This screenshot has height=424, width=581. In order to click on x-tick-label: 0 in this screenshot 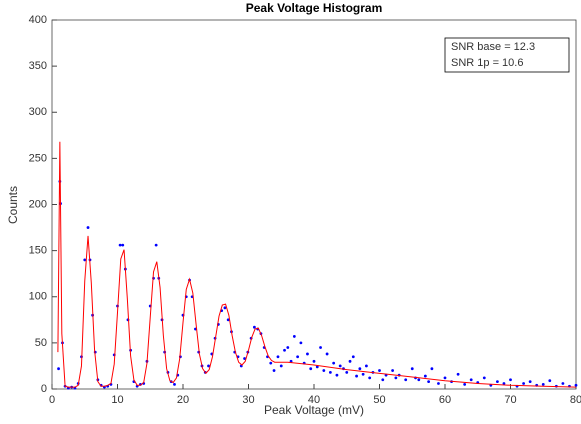, I will do `click(52, 400)`.